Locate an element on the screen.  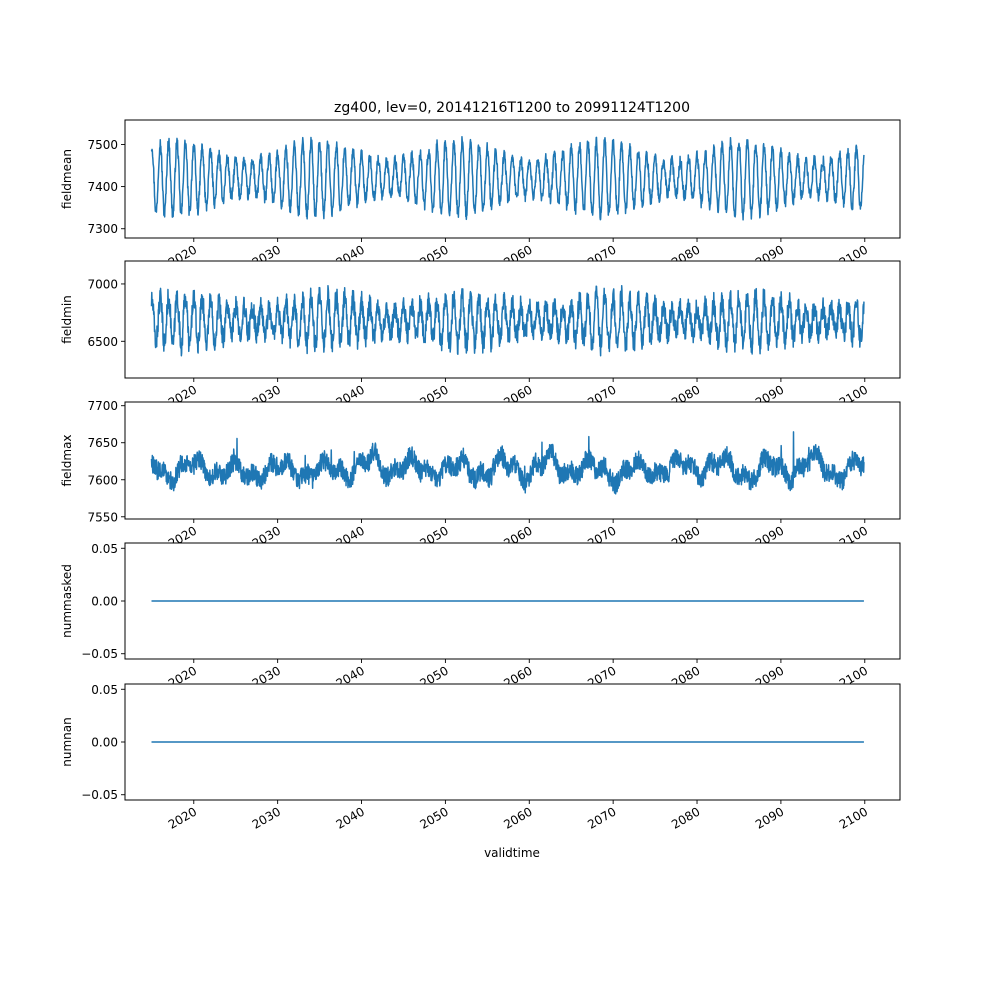
x-tick-label: 2020 is located at coordinates (182, 817).